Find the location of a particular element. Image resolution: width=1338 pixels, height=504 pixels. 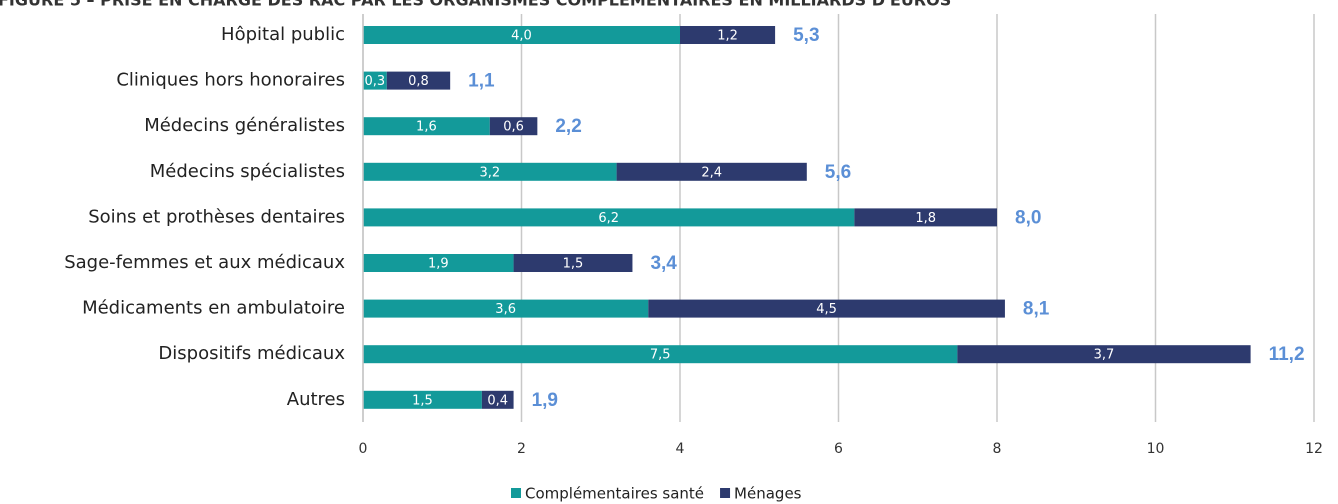

data-label: 3,6 is located at coordinates (505, 309).